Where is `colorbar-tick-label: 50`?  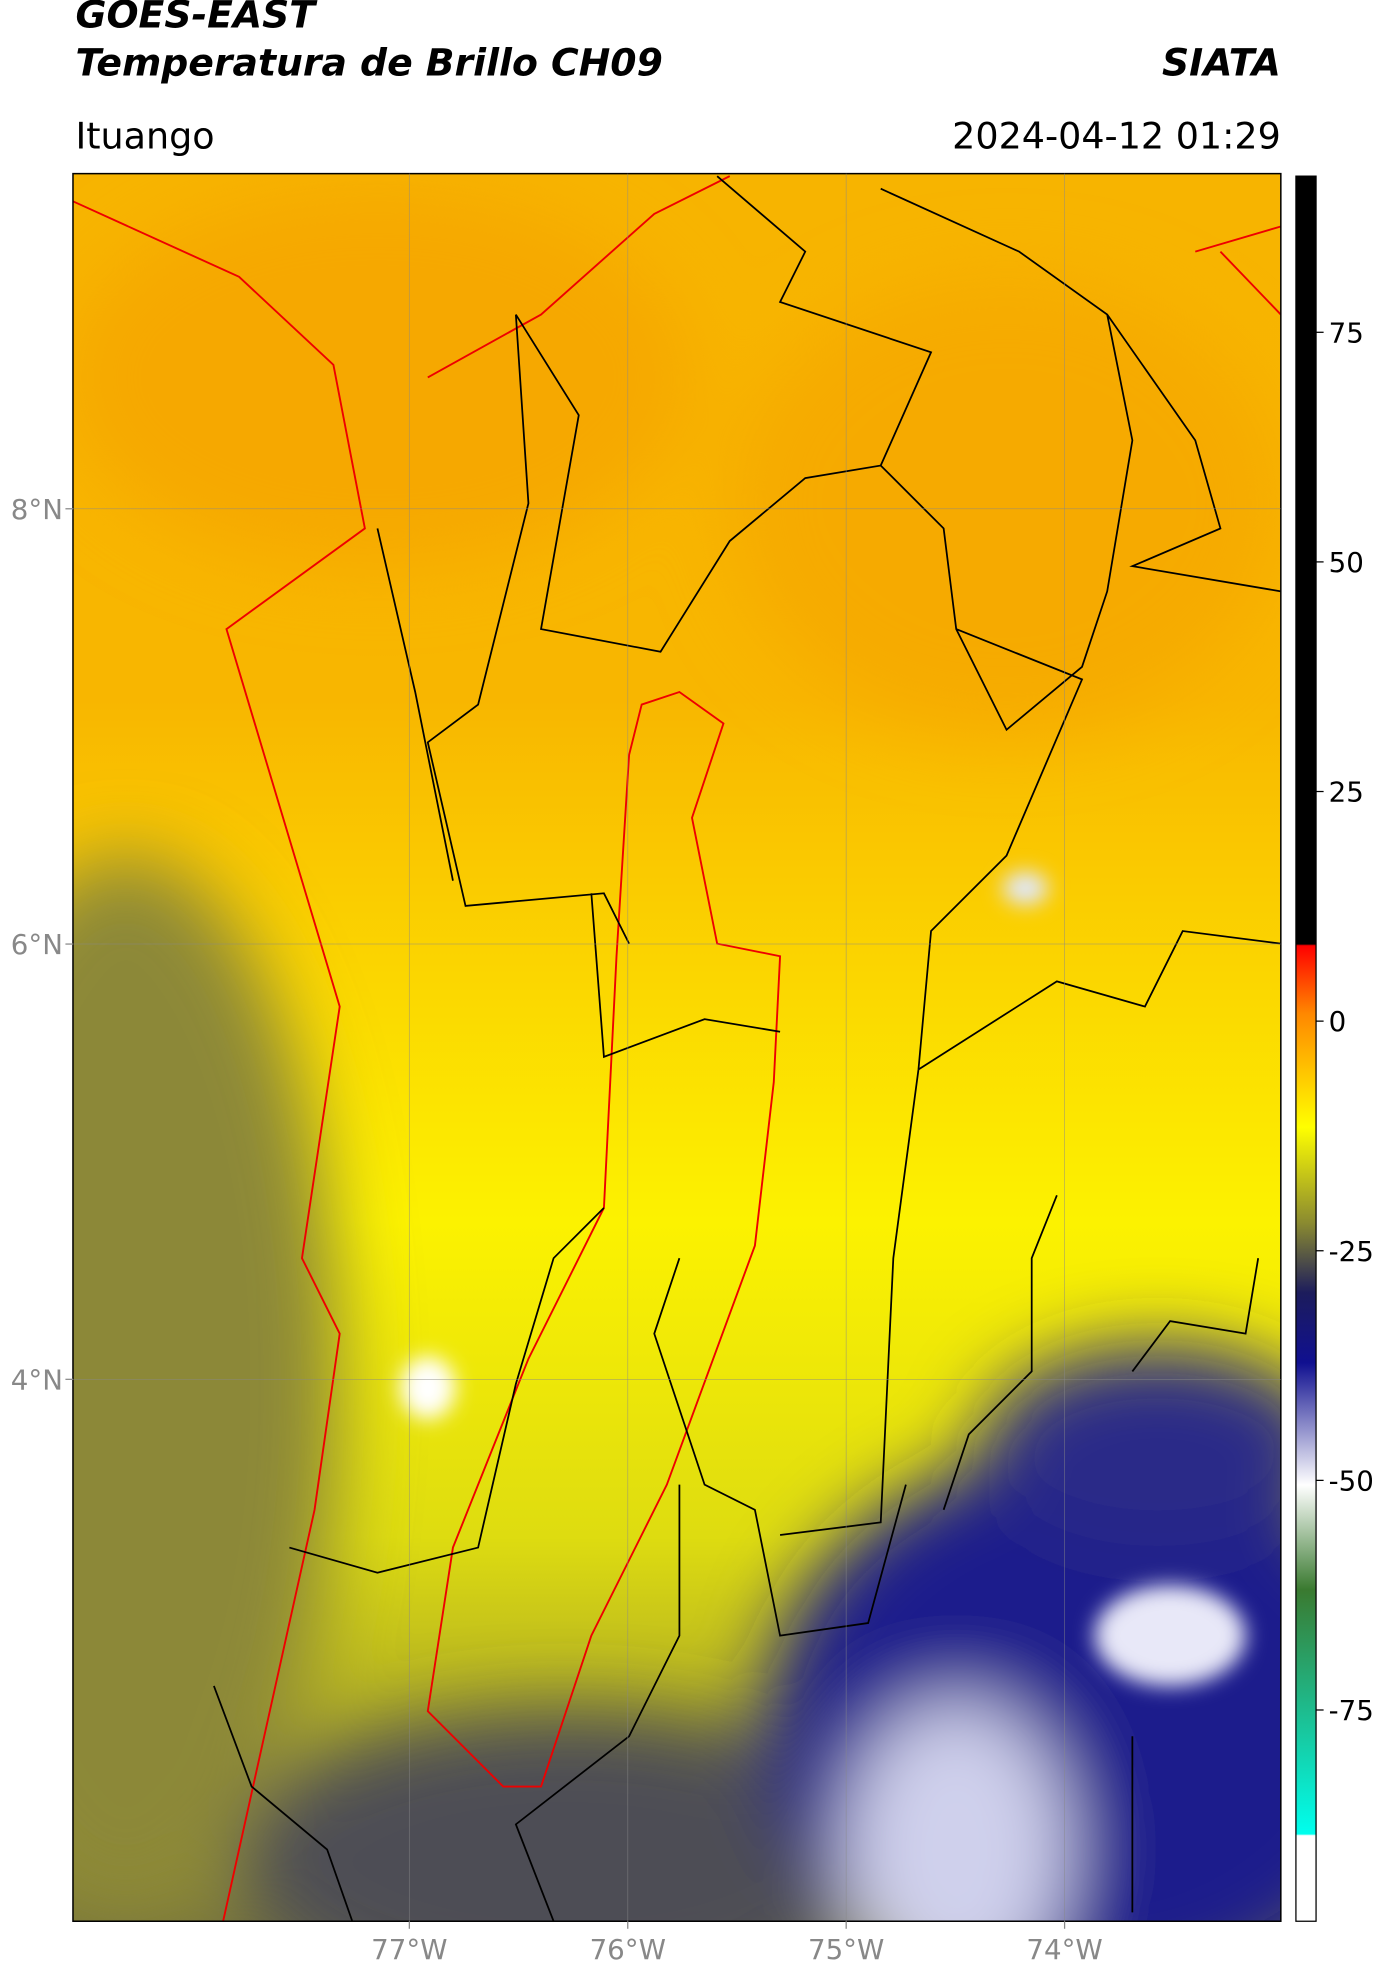 colorbar-tick-label: 50 is located at coordinates (1346, 562).